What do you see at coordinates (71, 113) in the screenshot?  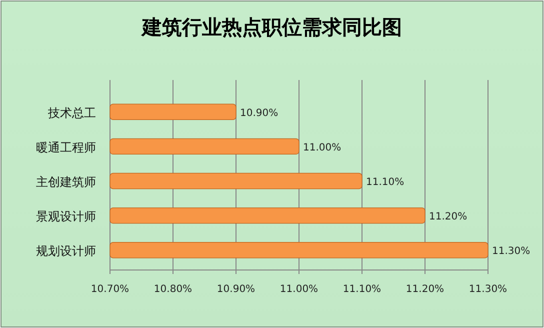 I see `y-tick-label: 技术总工` at bounding box center [71, 113].